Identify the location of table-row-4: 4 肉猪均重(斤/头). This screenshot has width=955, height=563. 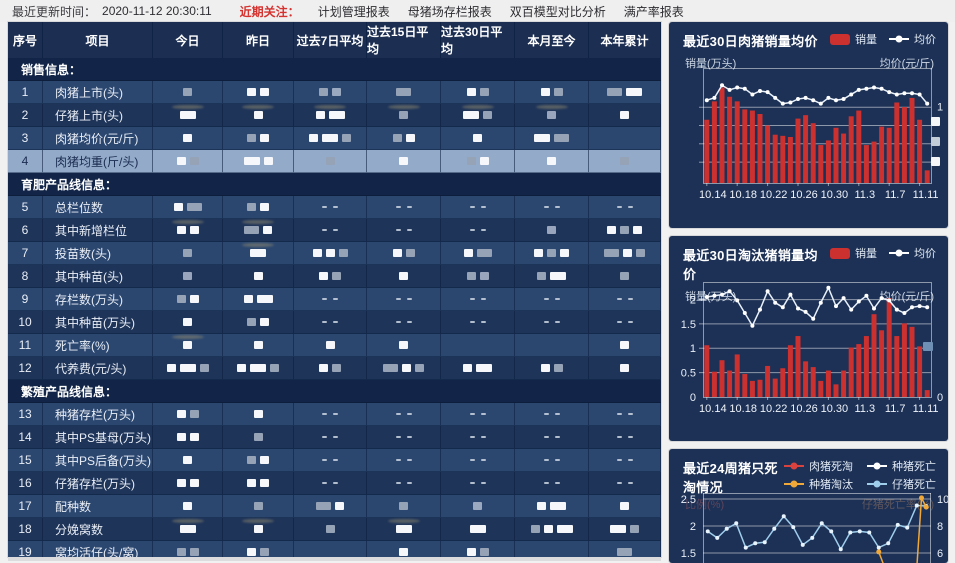
(334, 161).